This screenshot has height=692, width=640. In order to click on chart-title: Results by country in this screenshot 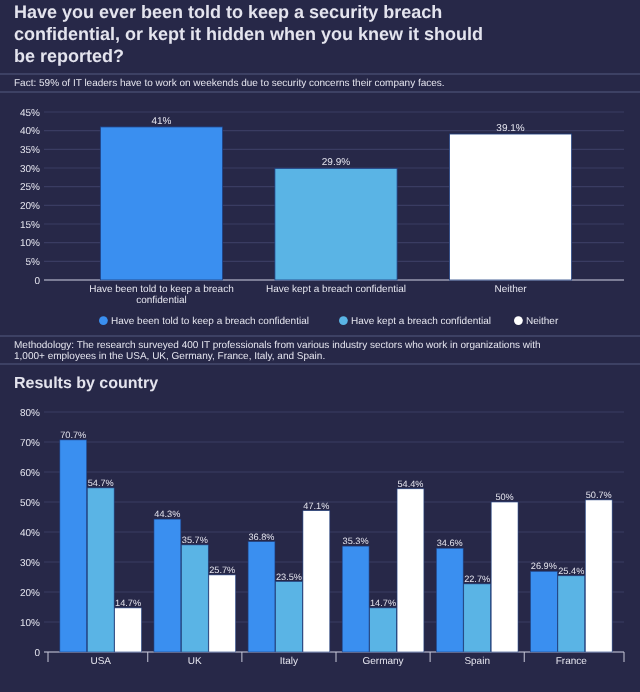, I will do `click(87, 383)`.